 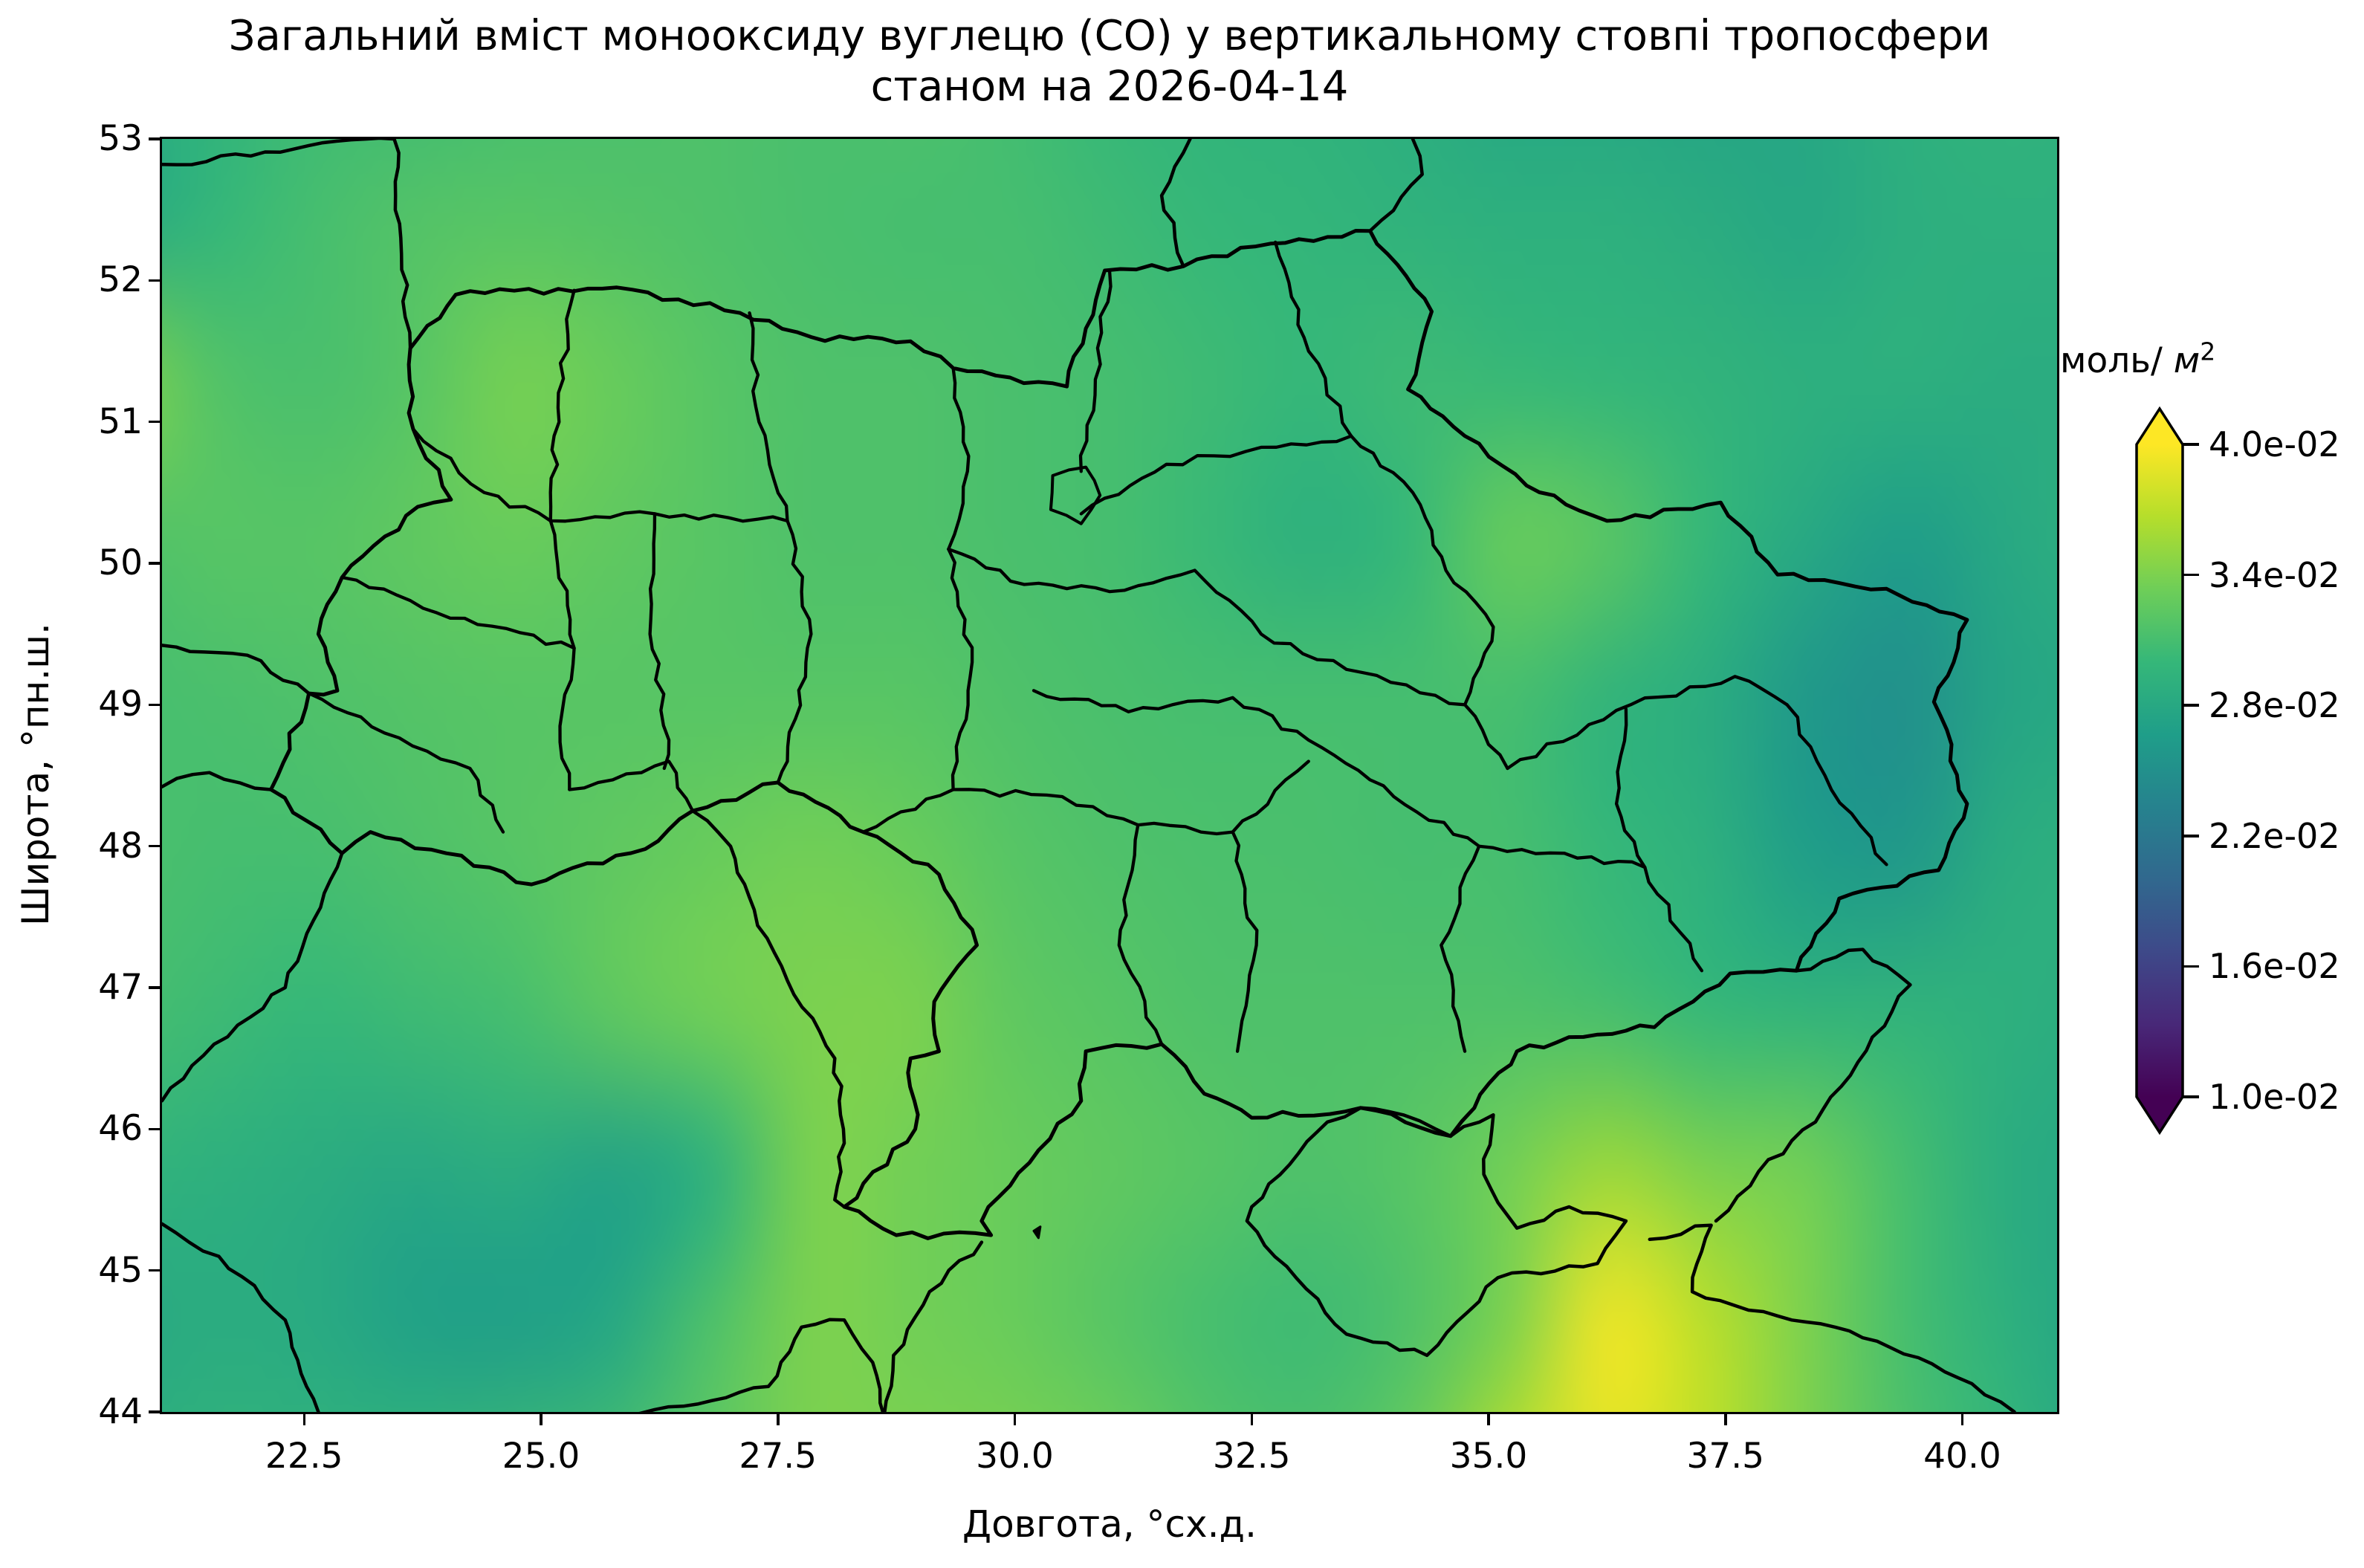 What do you see at coordinates (121, 1129) in the screenshot?
I see `y-axis-tick-label: 46` at bounding box center [121, 1129].